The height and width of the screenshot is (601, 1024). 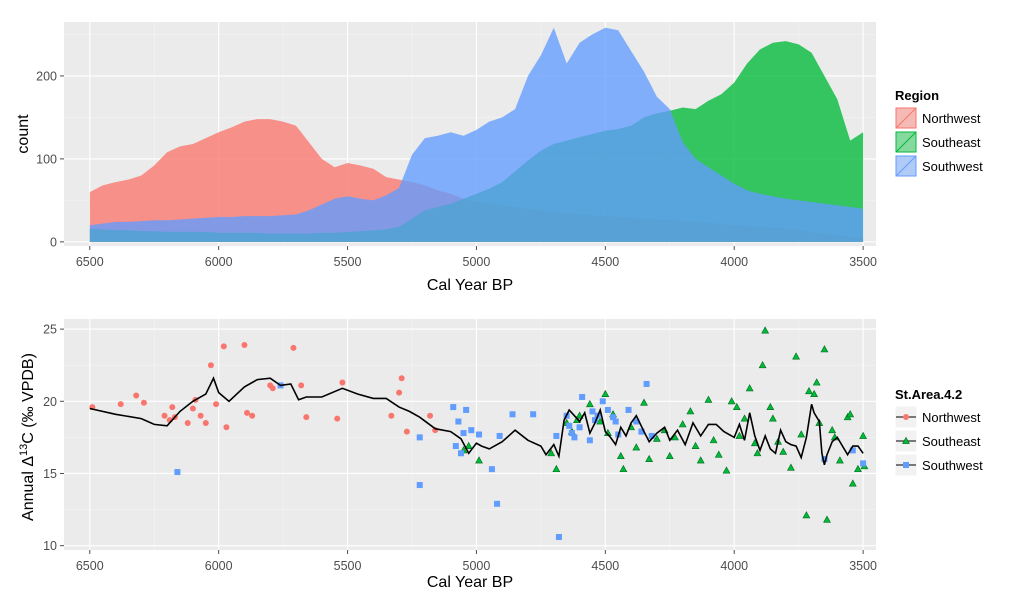 I want to click on y-tick-label: 100, so click(x=46, y=159).